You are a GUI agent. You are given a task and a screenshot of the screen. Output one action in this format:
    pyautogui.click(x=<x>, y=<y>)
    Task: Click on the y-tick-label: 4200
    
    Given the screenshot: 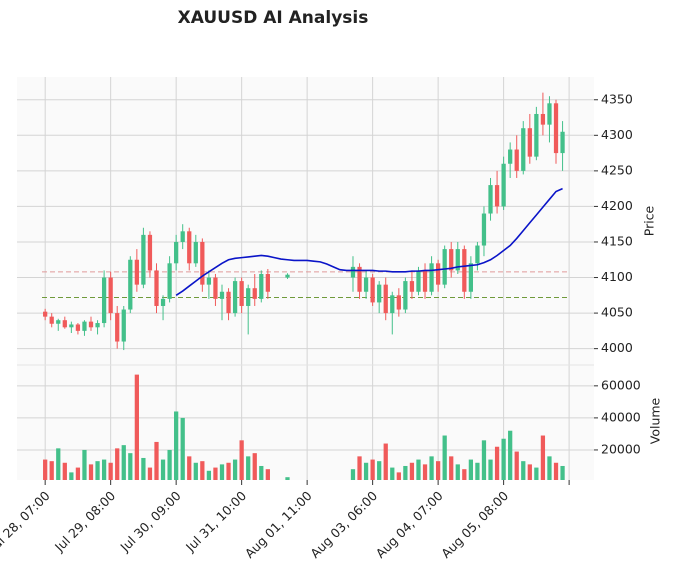 What is the action you would take?
    pyautogui.click(x=617, y=205)
    